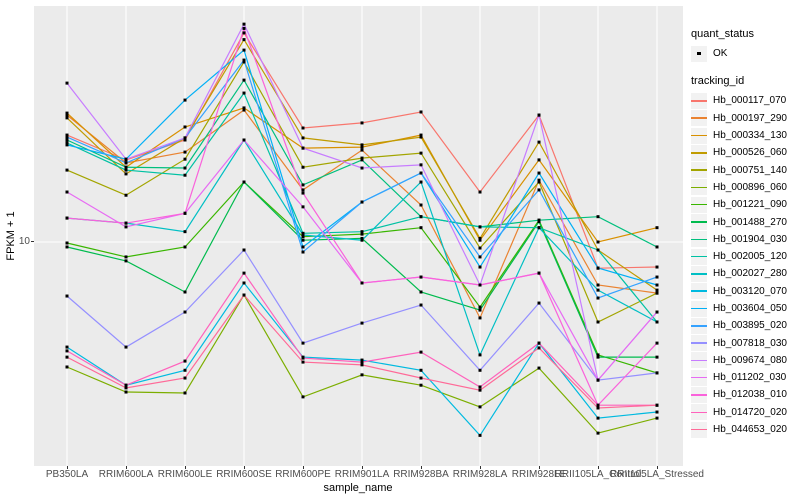 This screenshot has height=500, width=800. Describe the element at coordinates (750, 412) in the screenshot. I see `legend-item-label: Hb_014720_020` at that location.